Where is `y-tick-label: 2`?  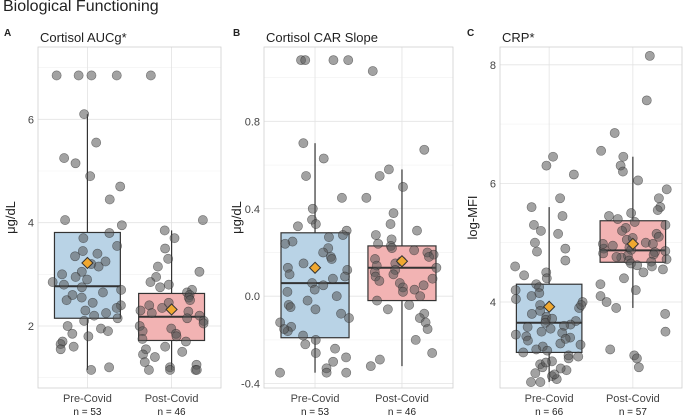 y-tick-label: 2 is located at coordinates (31, 327).